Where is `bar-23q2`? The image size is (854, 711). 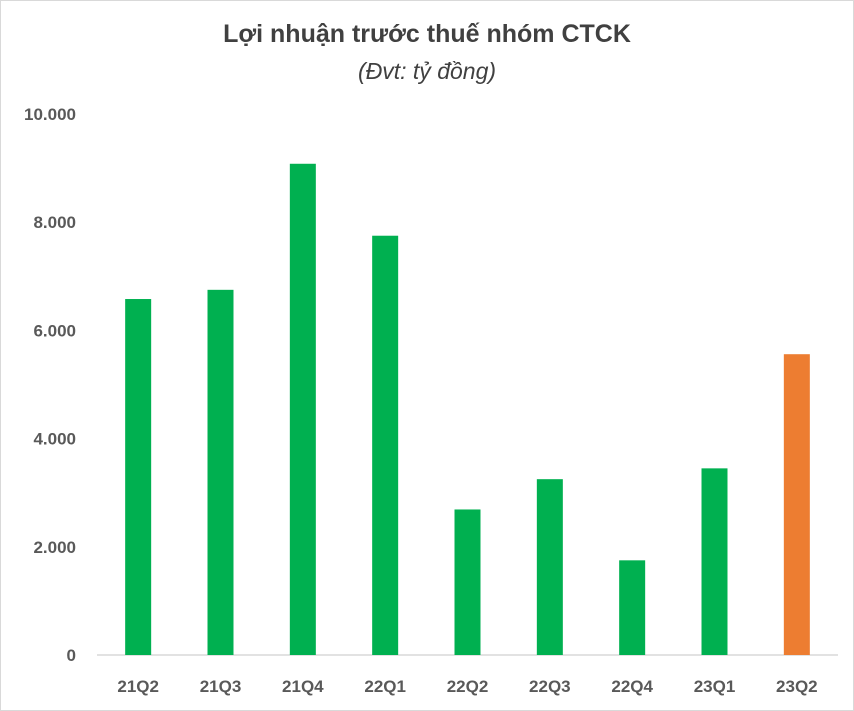
bar-23q2 is located at coordinates (796, 504).